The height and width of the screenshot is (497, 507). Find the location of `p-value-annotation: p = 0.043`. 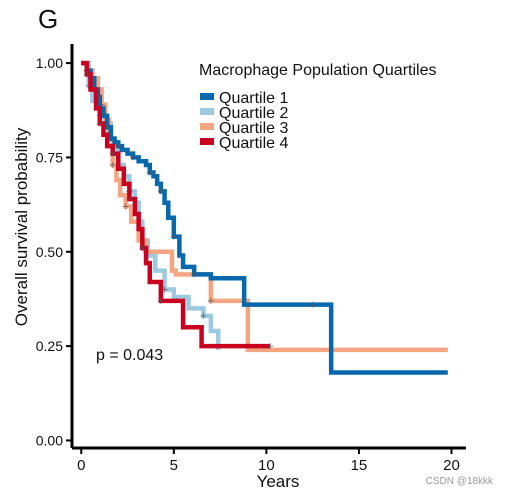

p-value-annotation: p = 0.043 is located at coordinates (129, 355).